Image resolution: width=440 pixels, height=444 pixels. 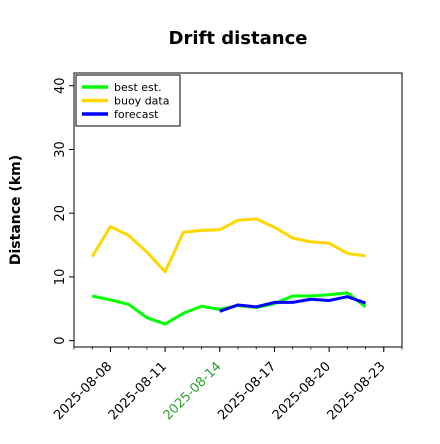 What do you see at coordinates (141, 101) in the screenshot?
I see `legend-label-1: buoy data` at bounding box center [141, 101].